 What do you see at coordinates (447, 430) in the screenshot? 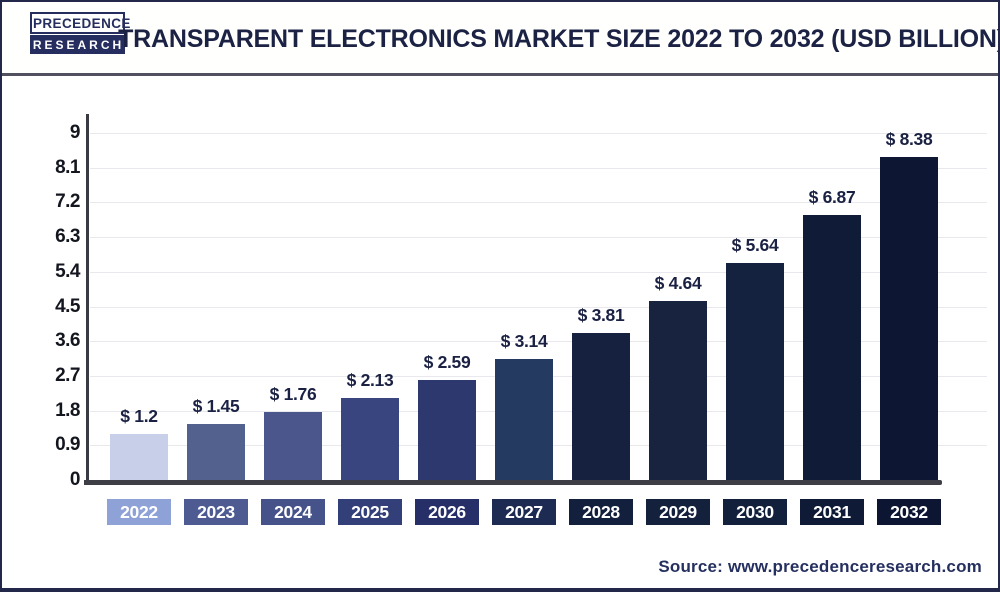
I see `bar-2026` at bounding box center [447, 430].